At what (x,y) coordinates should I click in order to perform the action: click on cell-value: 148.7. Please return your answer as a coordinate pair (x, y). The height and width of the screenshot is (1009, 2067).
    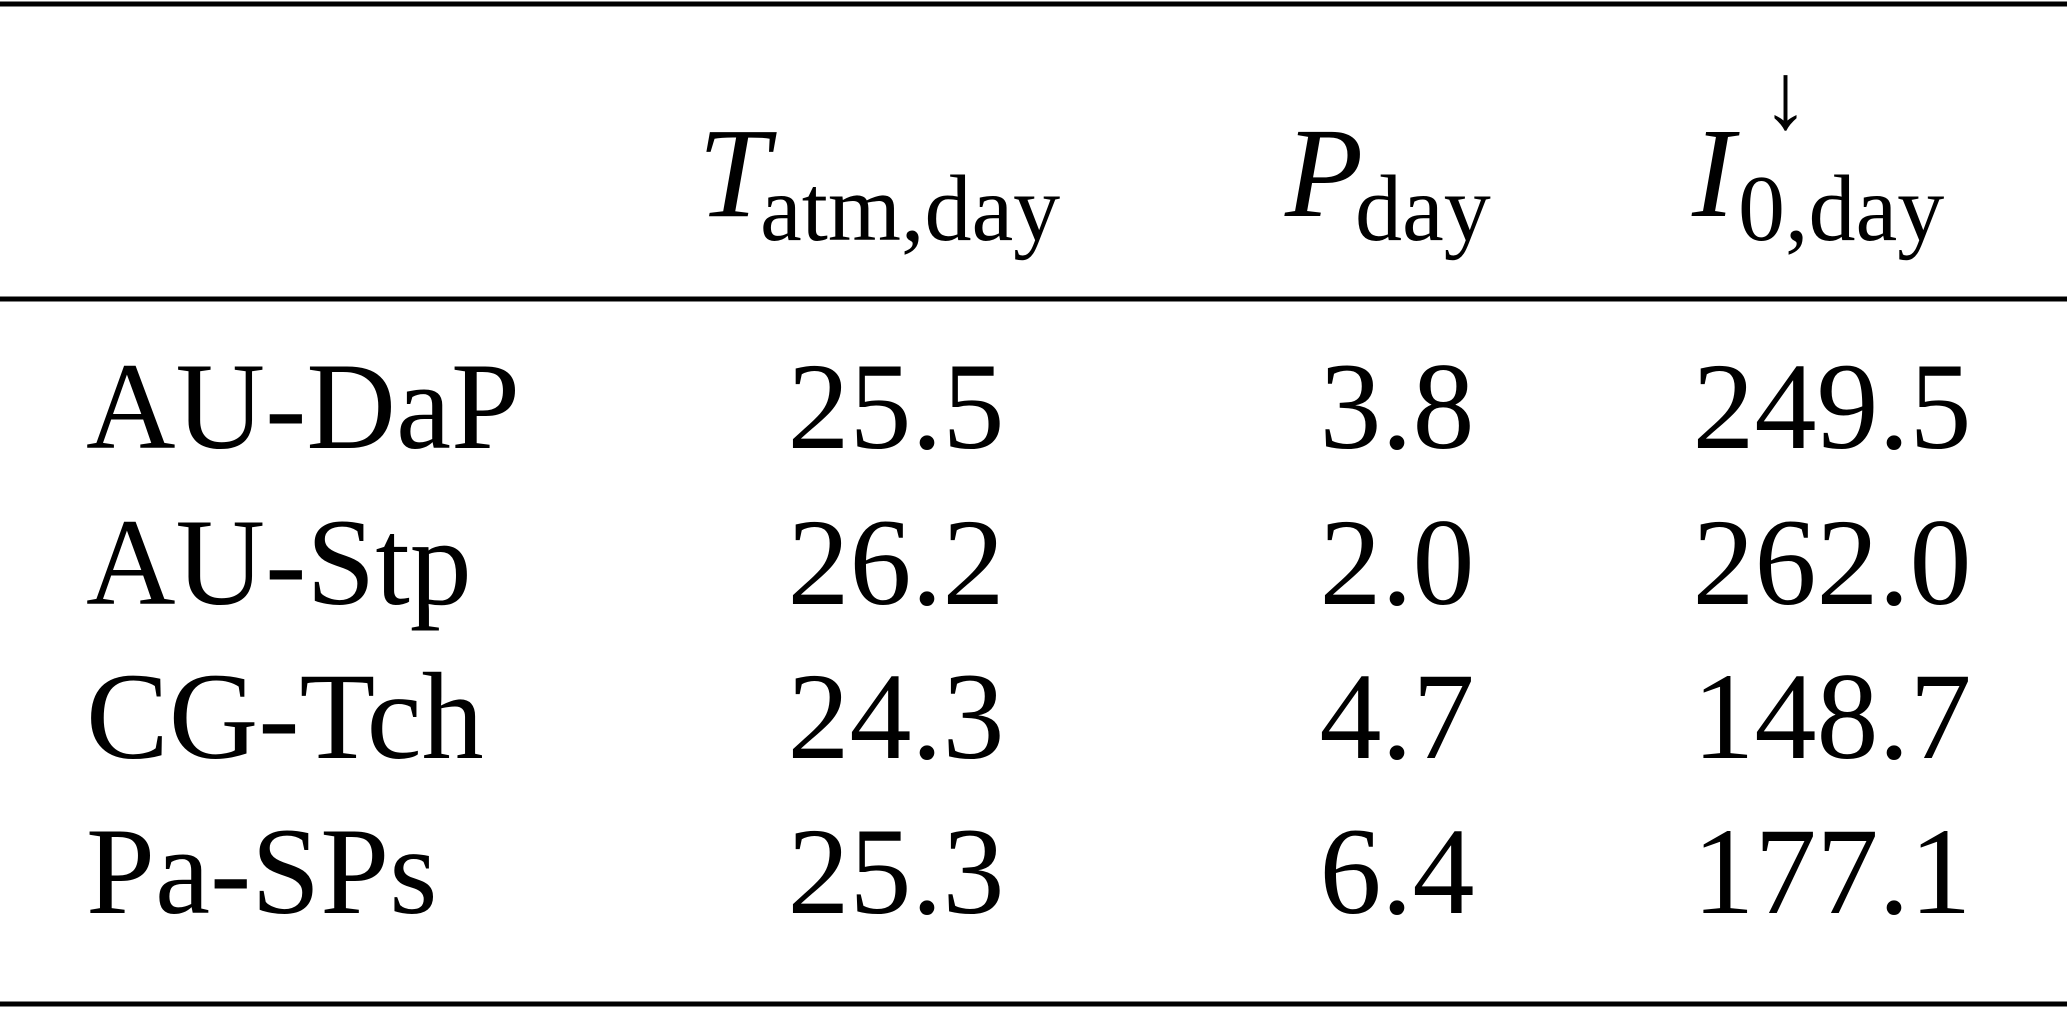
    Looking at the image, I should click on (1832, 716).